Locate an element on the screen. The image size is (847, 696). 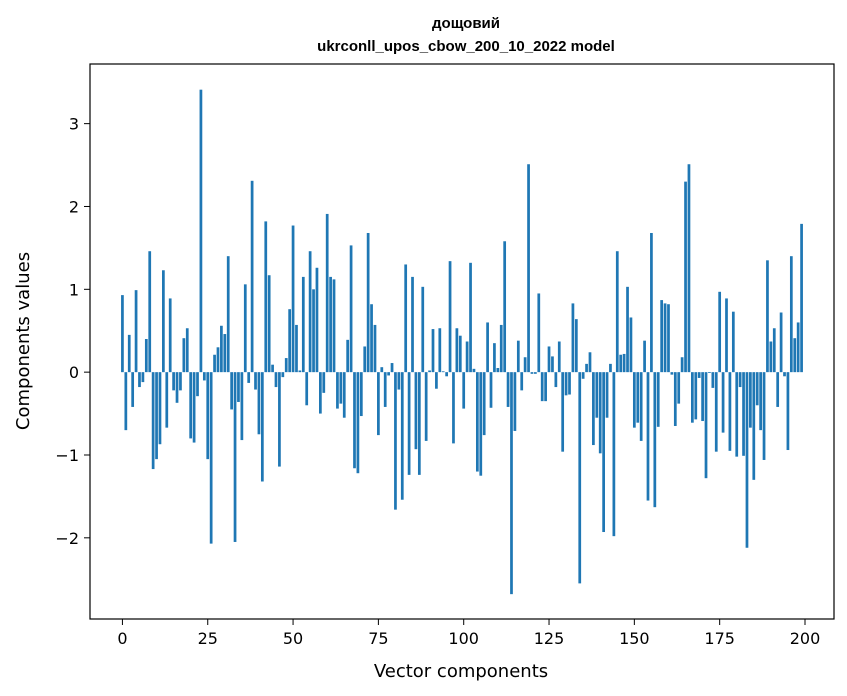
x-tick-label: 100 is located at coordinates (463, 638).